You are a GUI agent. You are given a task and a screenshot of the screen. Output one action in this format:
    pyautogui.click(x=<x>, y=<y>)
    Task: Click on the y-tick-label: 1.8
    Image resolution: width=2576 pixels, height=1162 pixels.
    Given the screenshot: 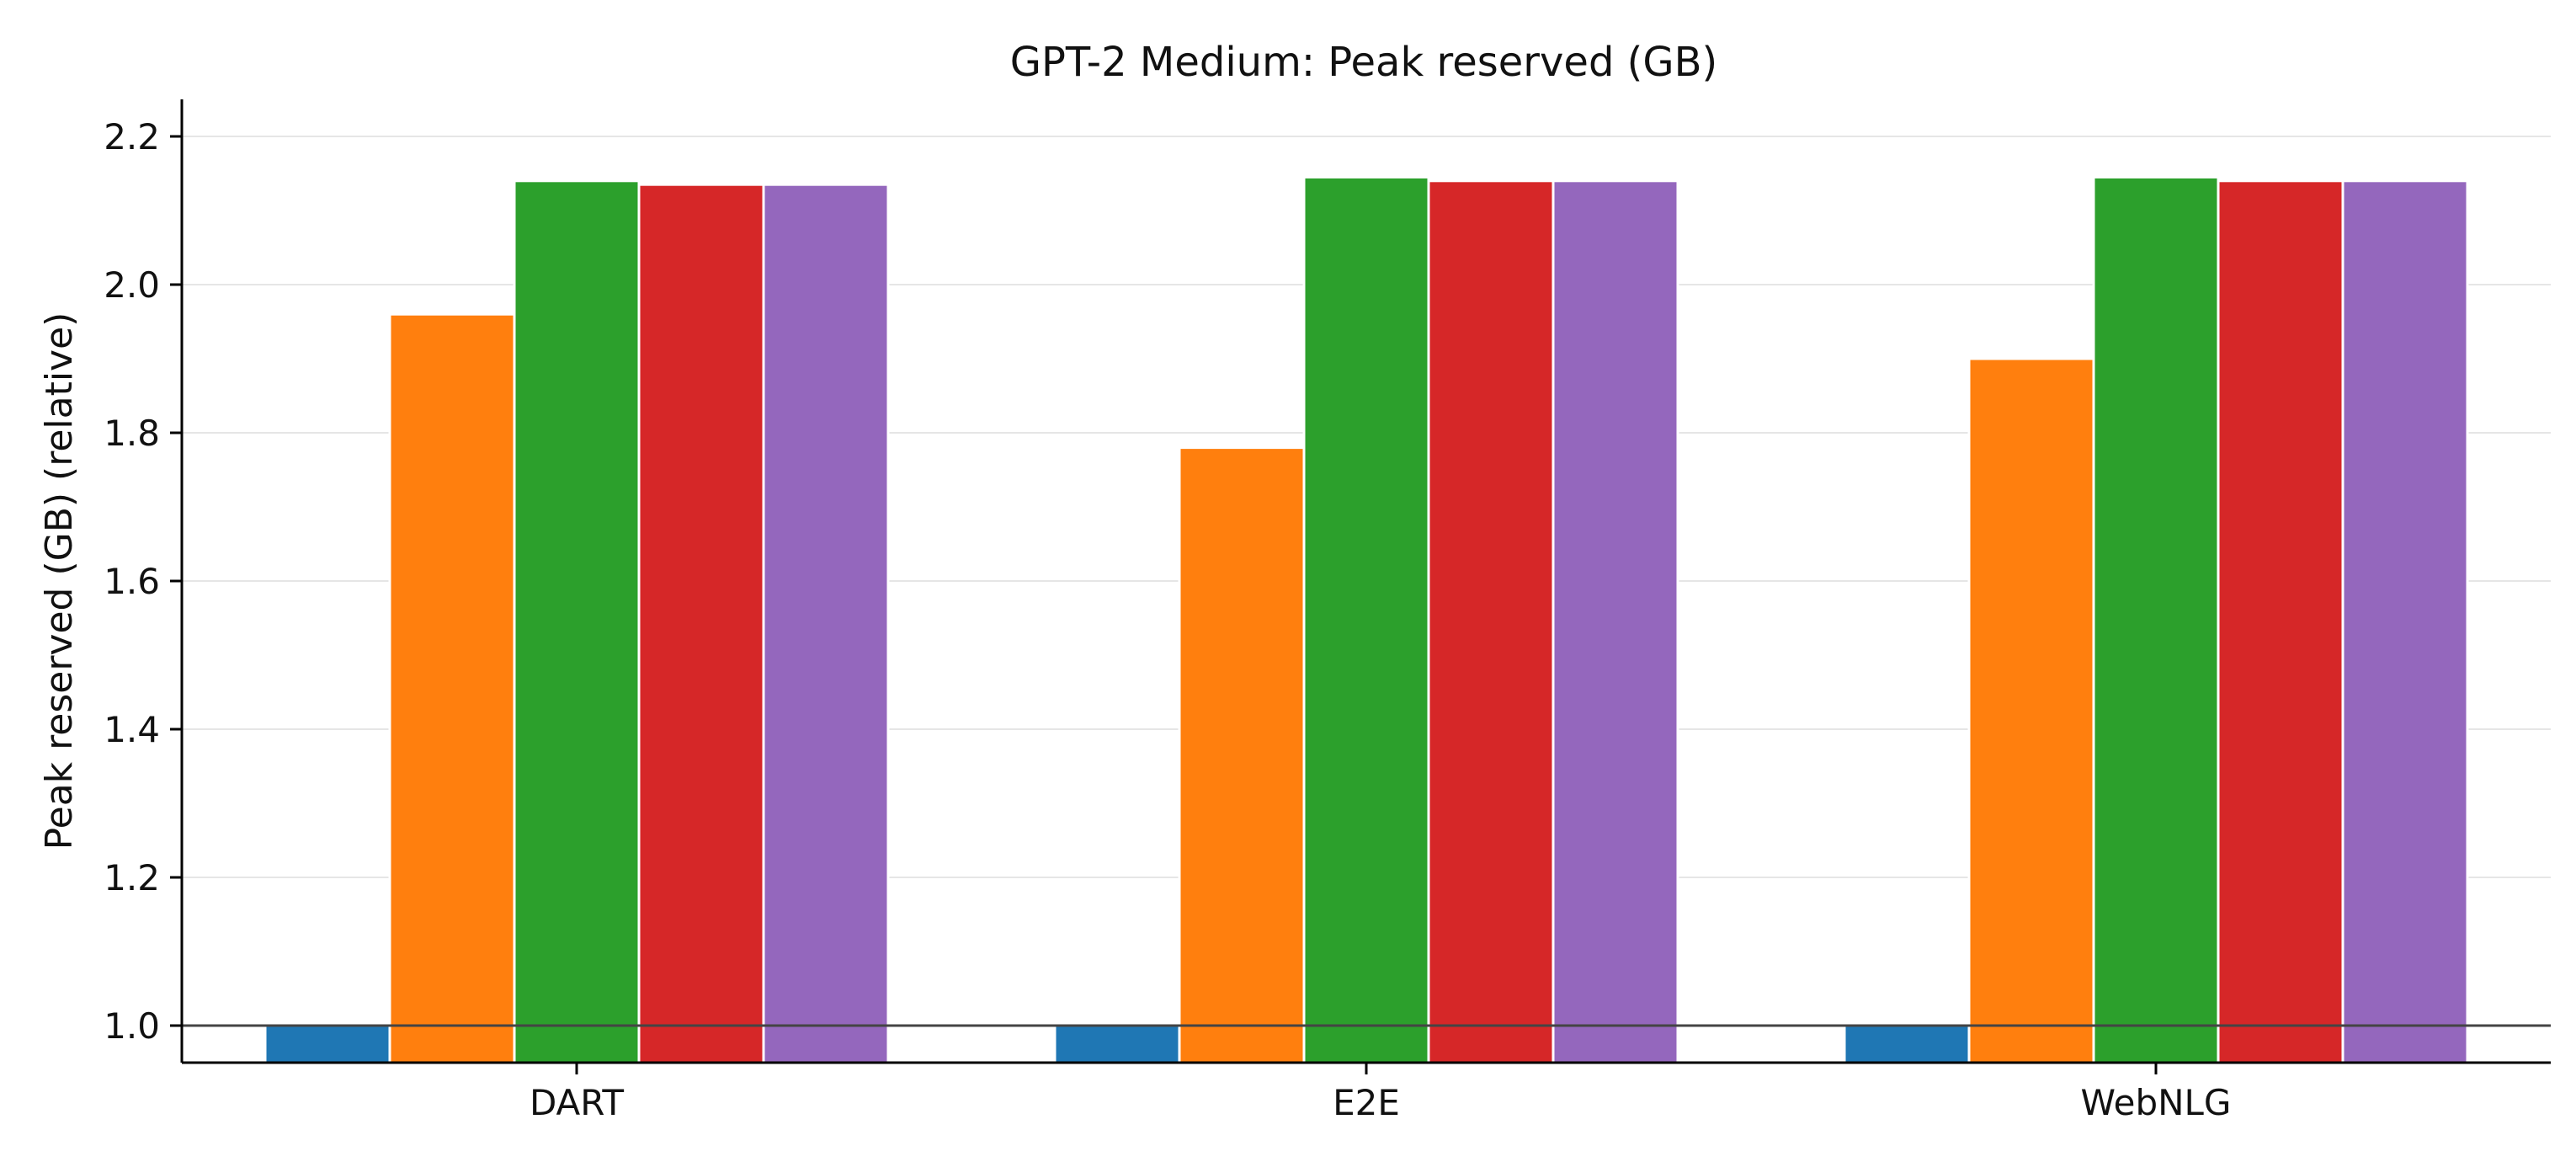 What is the action you would take?
    pyautogui.click(x=132, y=433)
    